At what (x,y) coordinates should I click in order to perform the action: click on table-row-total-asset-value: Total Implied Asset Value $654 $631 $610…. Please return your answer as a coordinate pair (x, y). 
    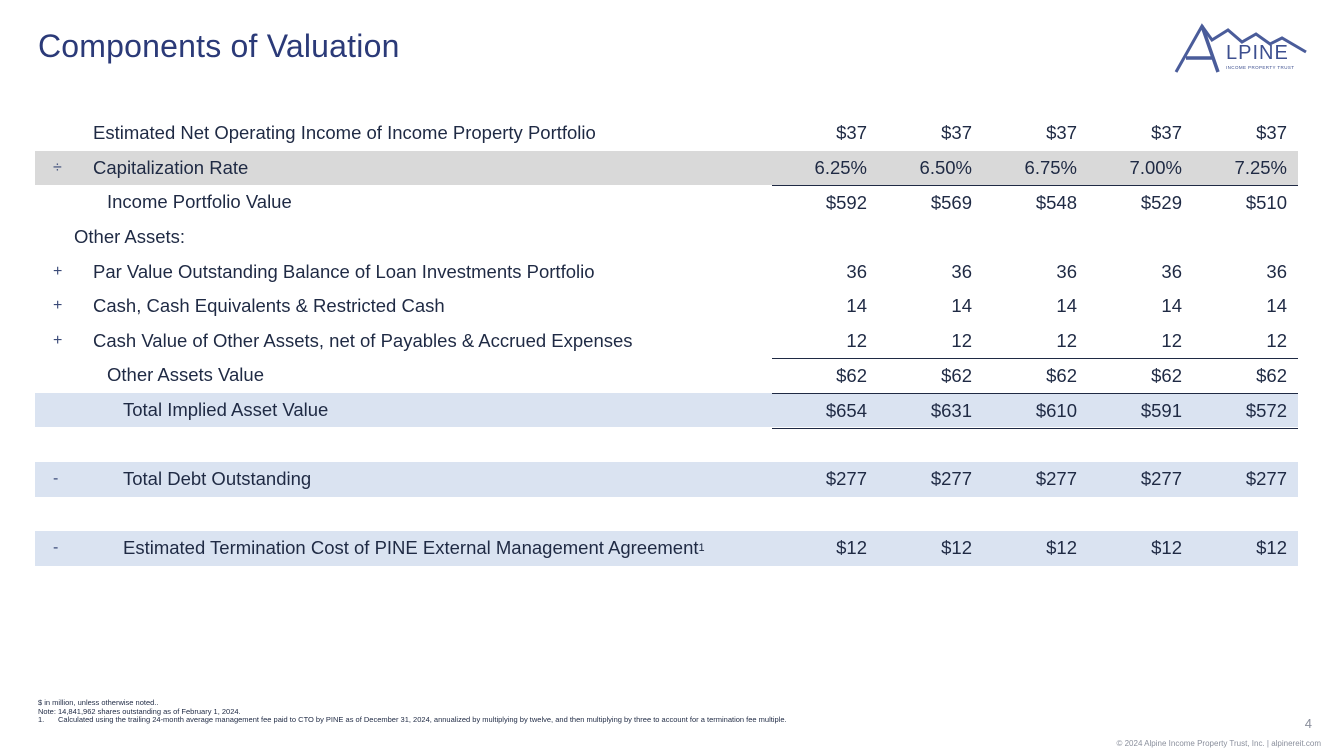
    Looking at the image, I should click on (666, 411).